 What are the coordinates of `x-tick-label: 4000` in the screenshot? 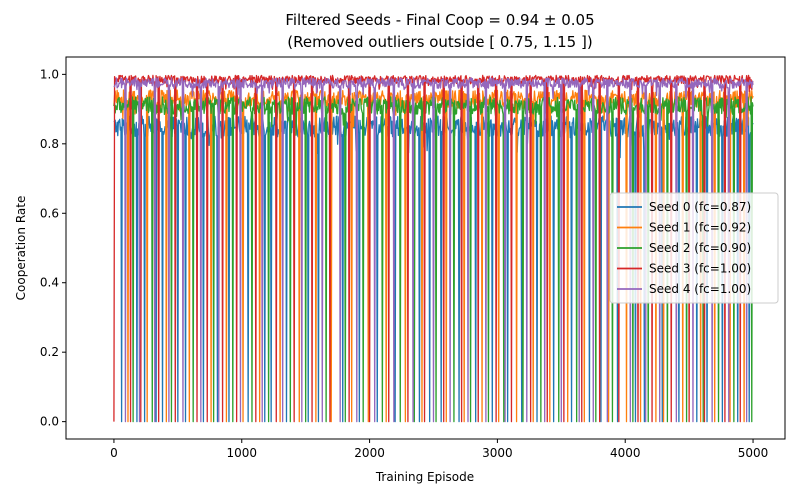 It's located at (625, 453).